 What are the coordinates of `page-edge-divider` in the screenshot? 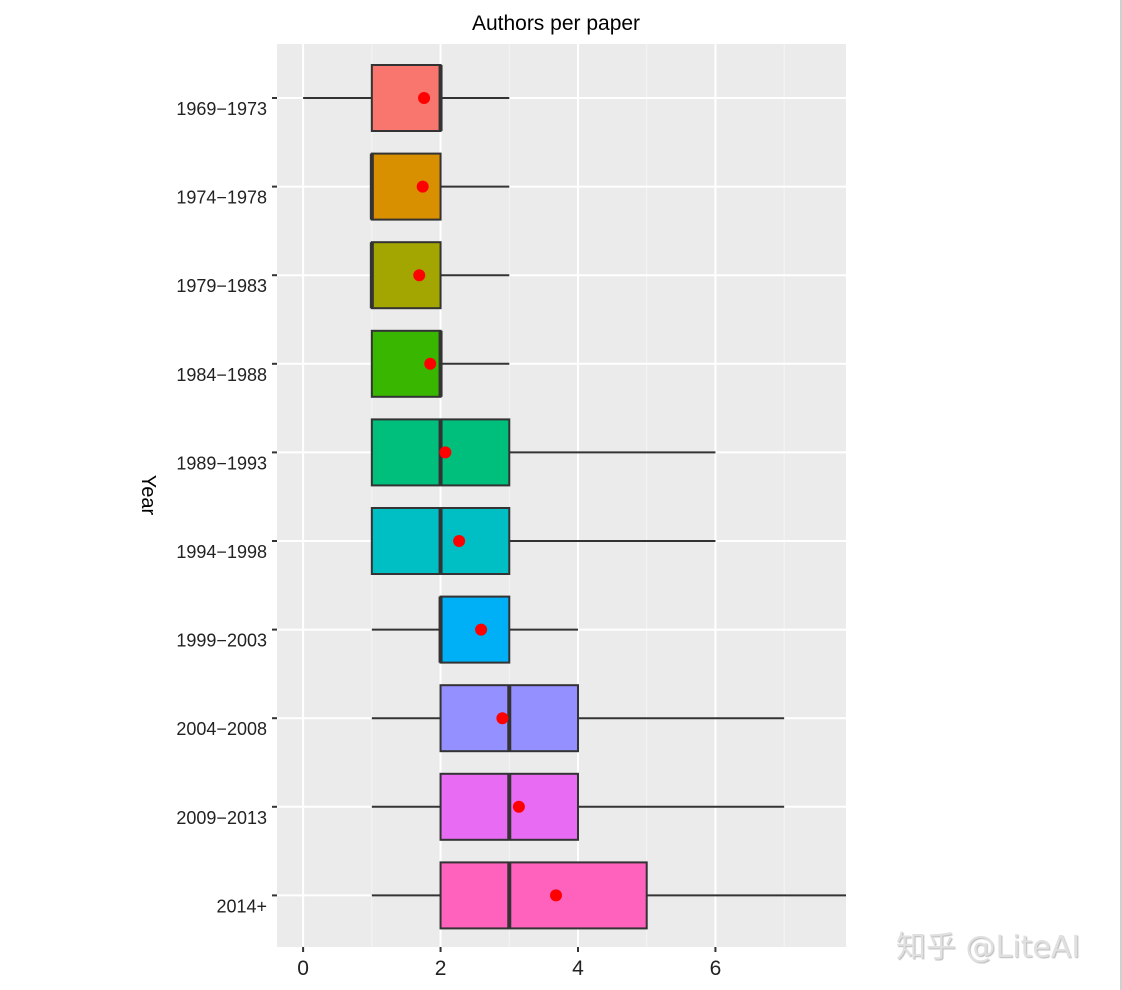 It's located at (1121, 495).